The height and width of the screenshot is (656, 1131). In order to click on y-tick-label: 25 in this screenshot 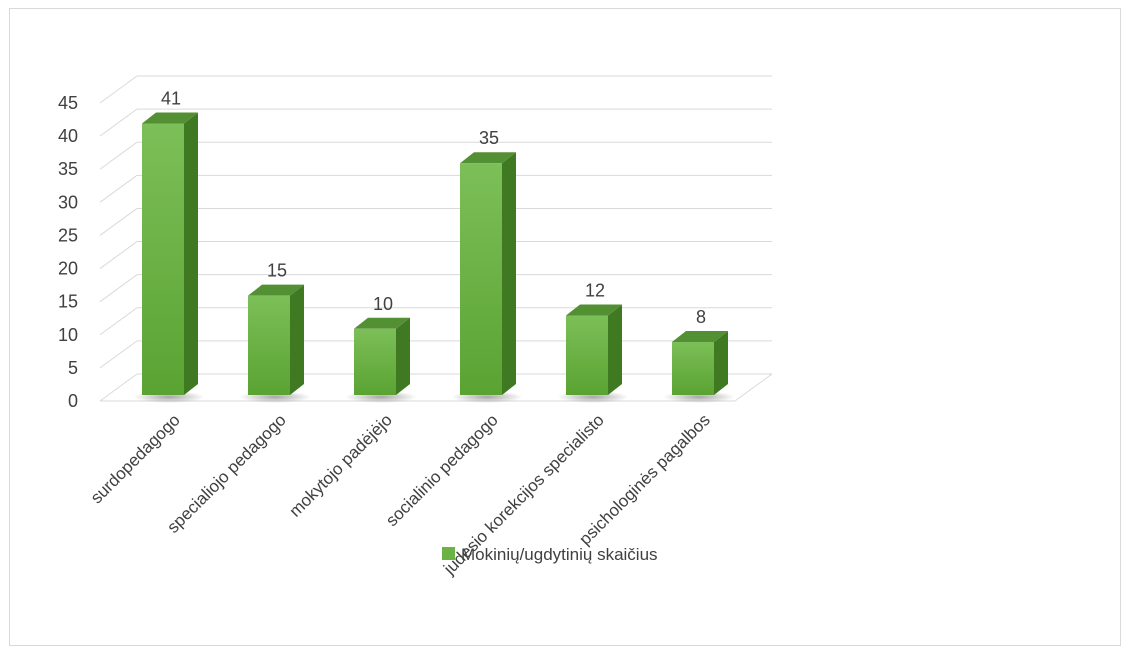, I will do `click(68, 235)`.